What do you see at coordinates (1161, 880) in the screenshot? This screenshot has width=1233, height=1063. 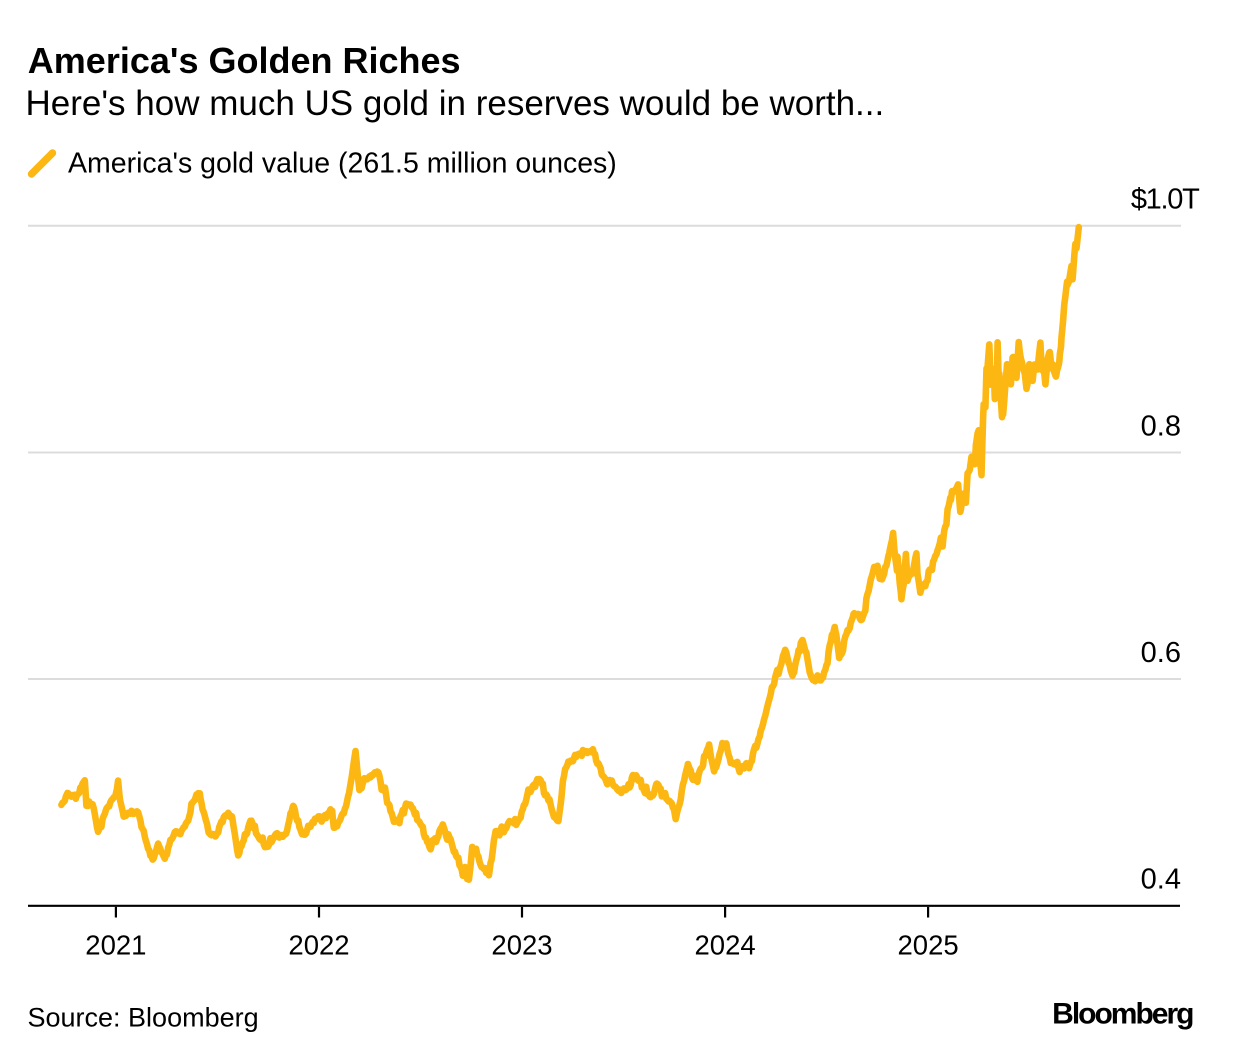 I see `svg-text: 0.4` at bounding box center [1161, 880].